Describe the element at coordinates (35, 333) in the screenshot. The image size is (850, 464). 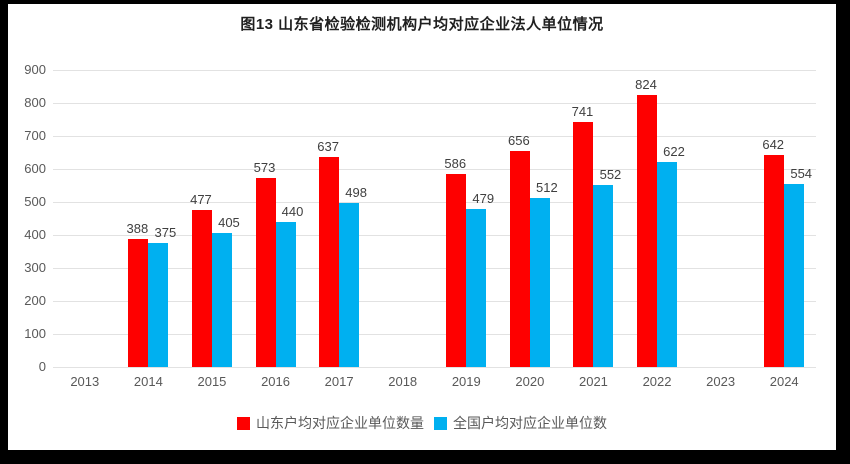
I see `y-axis-tick-label: 100` at that location.